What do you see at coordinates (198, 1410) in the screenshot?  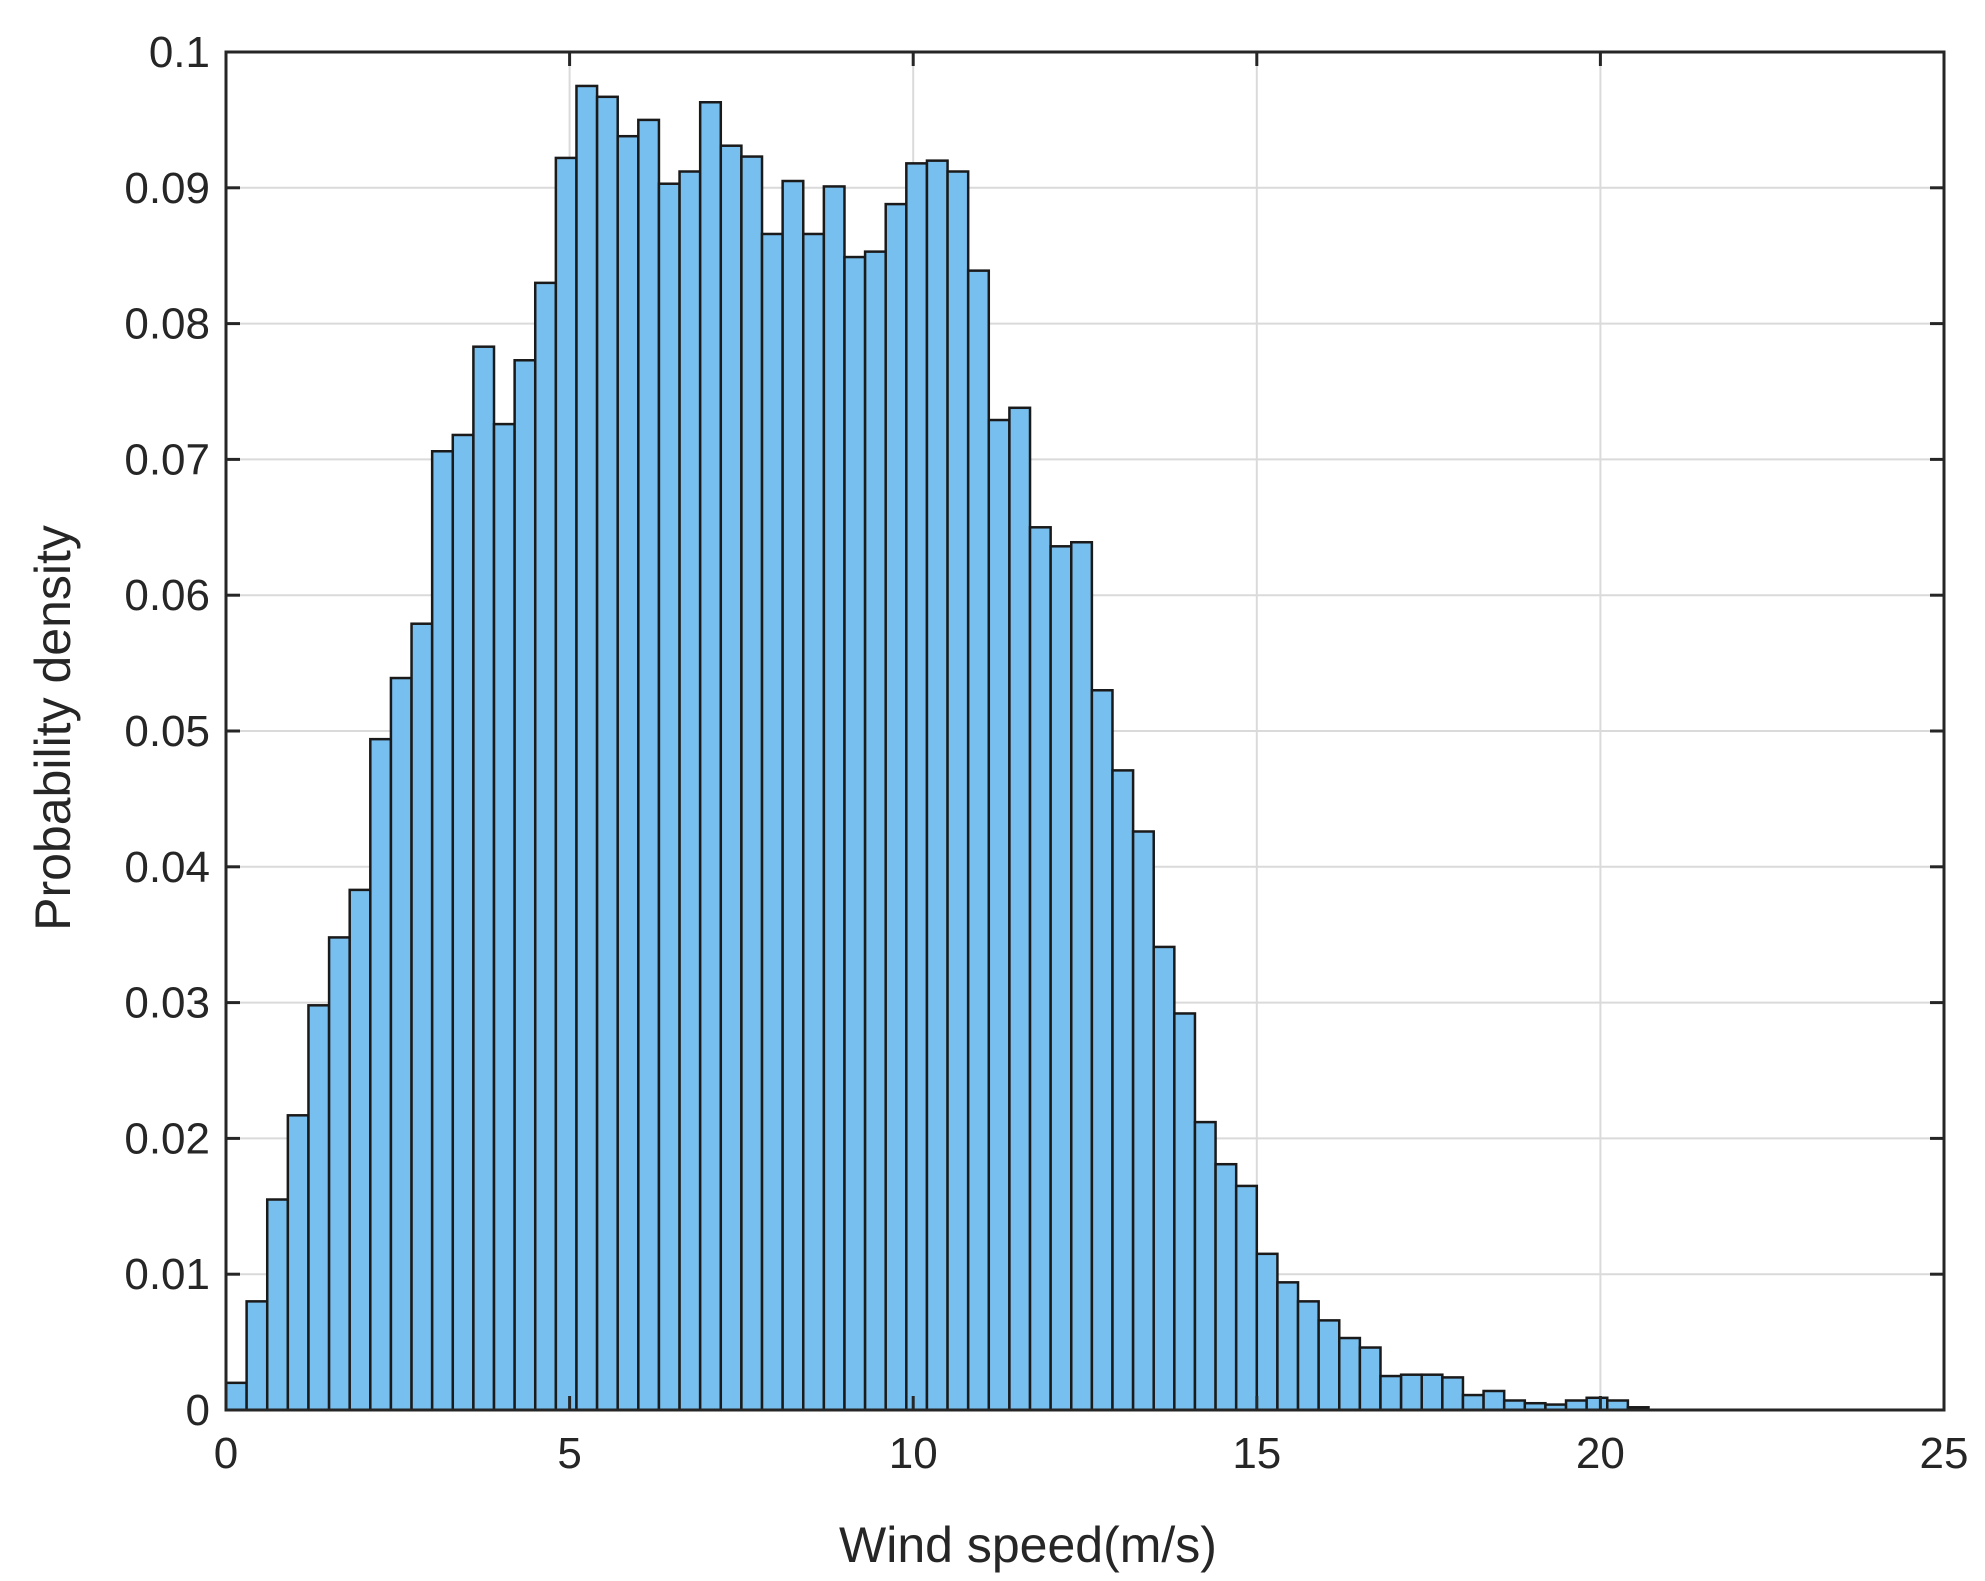 I see `y-tick-label: 0` at bounding box center [198, 1410].